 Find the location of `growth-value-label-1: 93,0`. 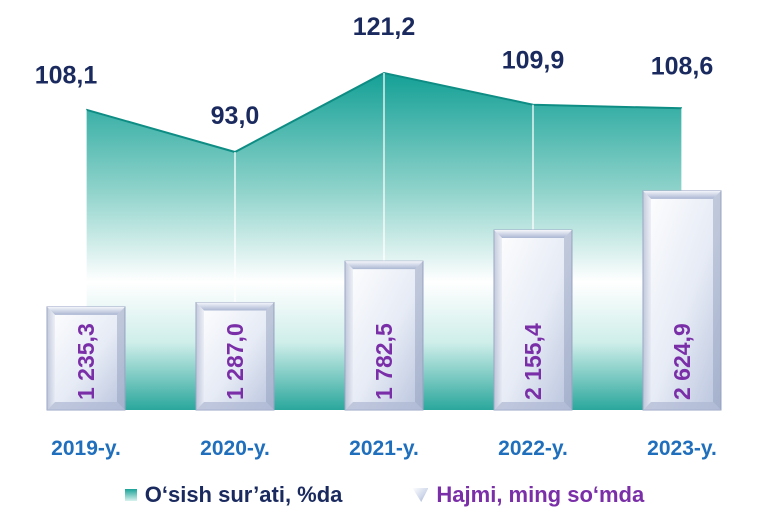

growth-value-label-1: 93,0 is located at coordinates (235, 116).